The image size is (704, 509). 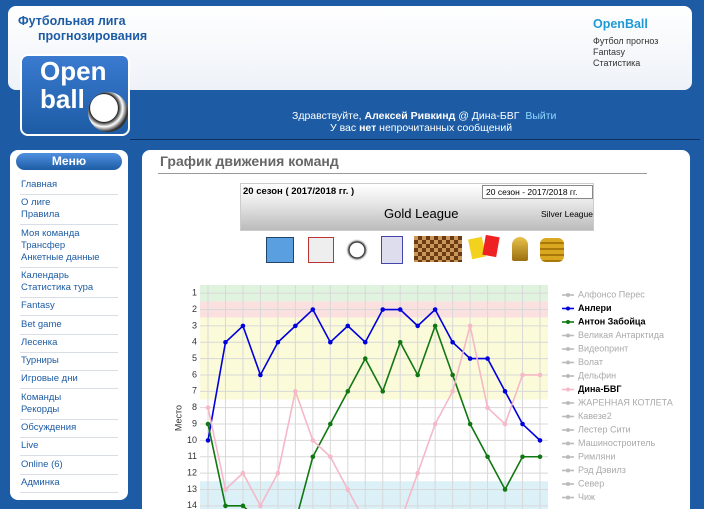 I want to click on legend-label: Кавезе2, so click(x=595, y=416).